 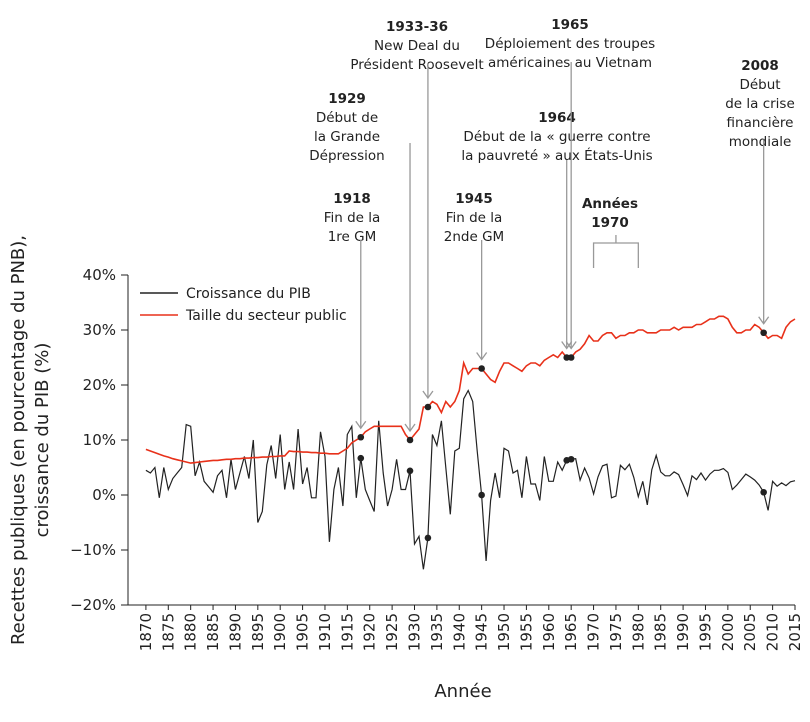 What do you see at coordinates (191, 632) in the screenshot?
I see `x-tick-label: 1880` at bounding box center [191, 632].